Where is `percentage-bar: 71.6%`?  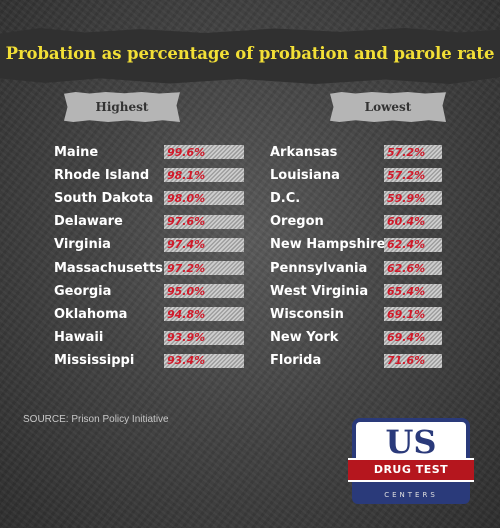 percentage-bar: 71.6% is located at coordinates (413, 360).